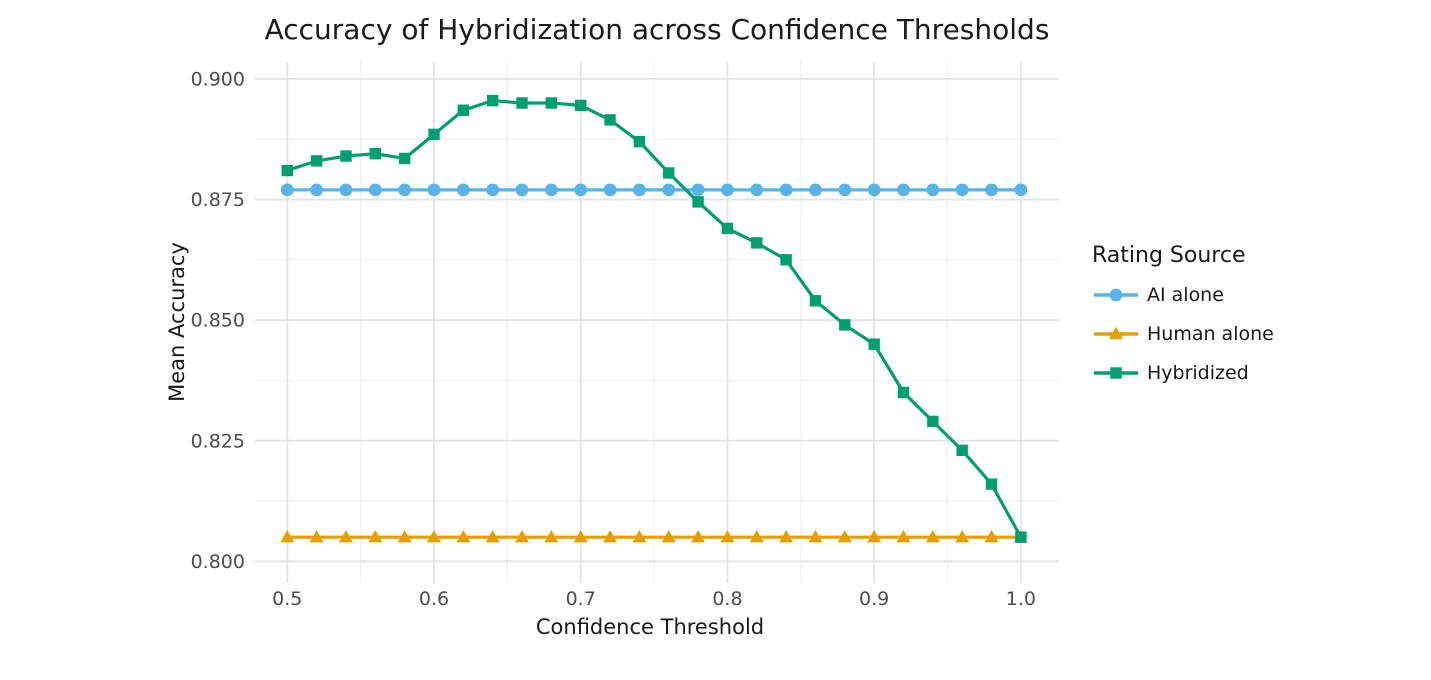 The width and height of the screenshot is (1431, 680). I want to click on legend-swatch-triangle-icon, so click(1116, 334).